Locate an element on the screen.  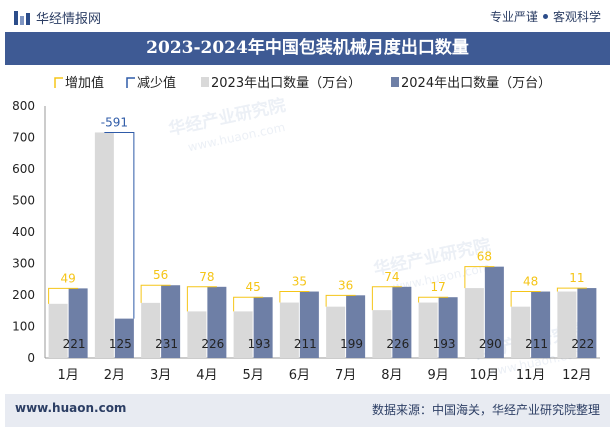
value-label-2024: 222 is located at coordinates (582, 344).